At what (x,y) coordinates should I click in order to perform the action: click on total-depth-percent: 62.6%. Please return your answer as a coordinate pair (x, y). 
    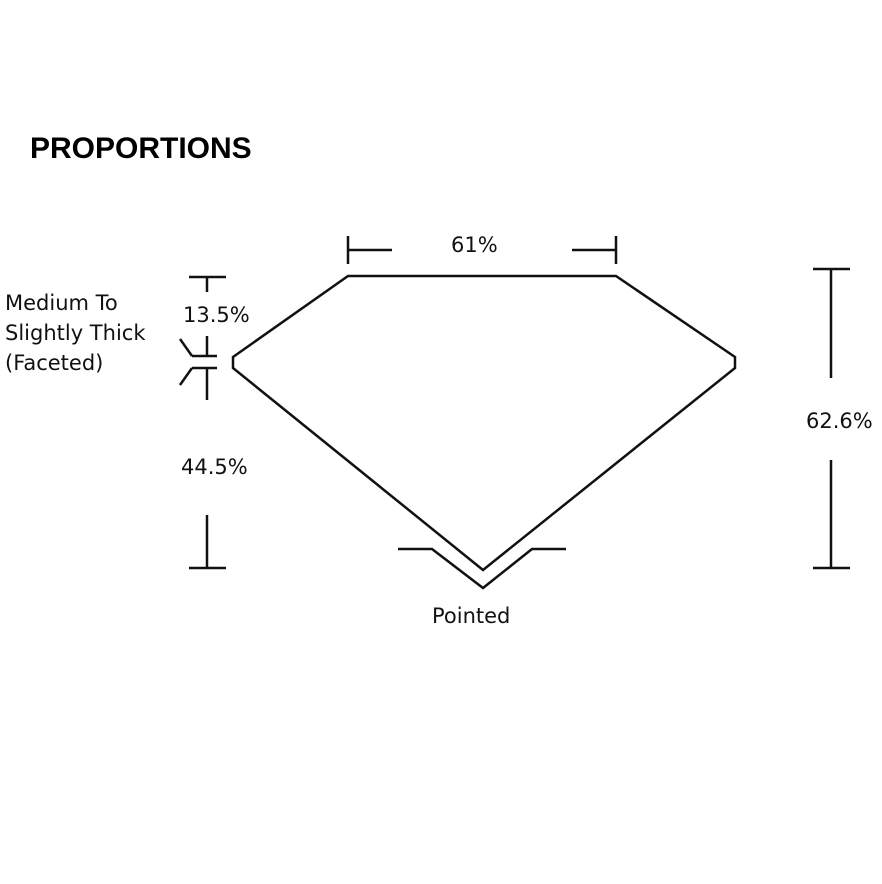
    Looking at the image, I should click on (839, 421).